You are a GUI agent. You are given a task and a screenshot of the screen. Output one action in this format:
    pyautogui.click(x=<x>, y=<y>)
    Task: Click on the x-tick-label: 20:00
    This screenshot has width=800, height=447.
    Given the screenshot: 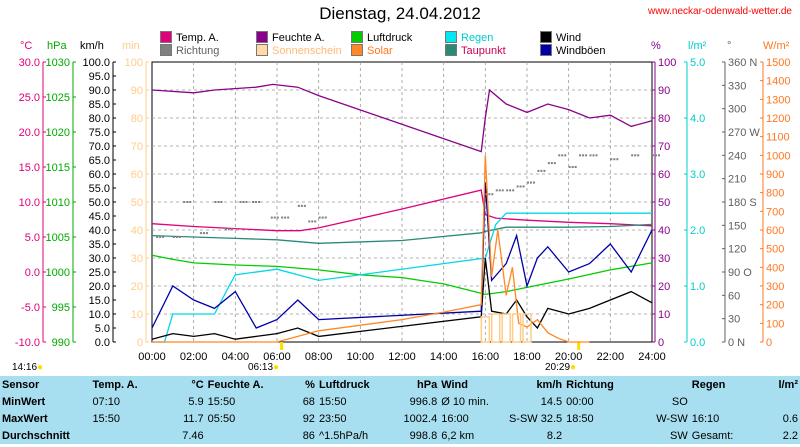 What is the action you would take?
    pyautogui.click(x=569, y=357)
    